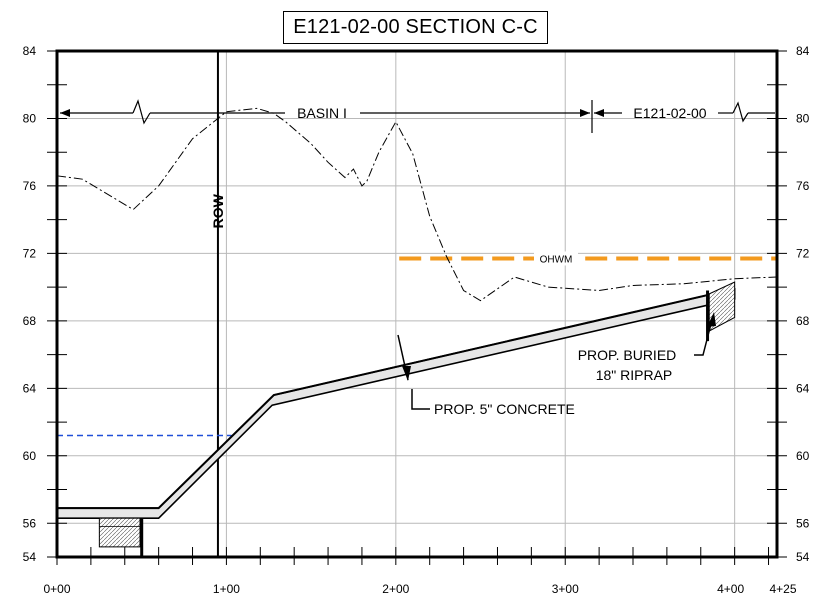 The width and height of the screenshot is (825, 605). I want to click on riprap-label-line2: 18" RIPRAP, so click(634, 375).